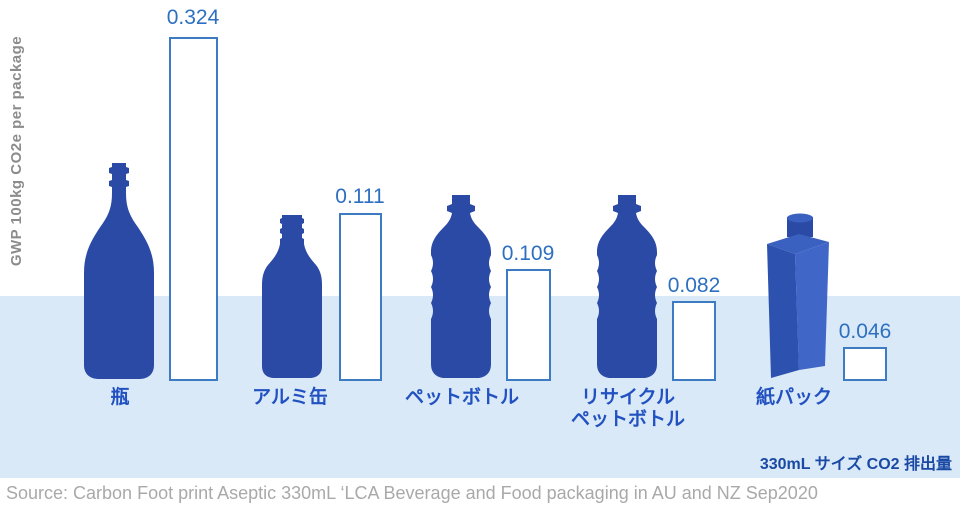  I want to click on category-label-glass-bottle: 瓶, so click(120, 397).